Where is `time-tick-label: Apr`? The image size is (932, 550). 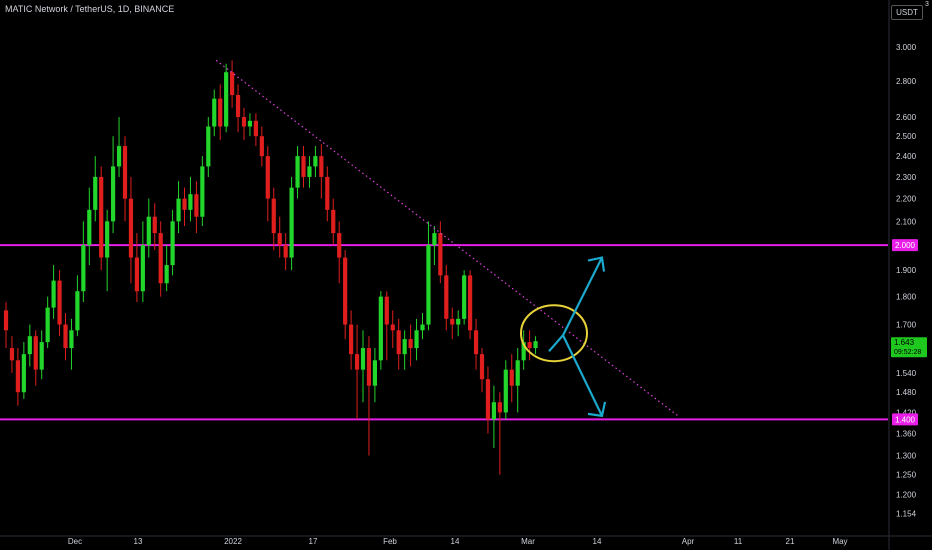
time-tick-label: Apr is located at coordinates (688, 541).